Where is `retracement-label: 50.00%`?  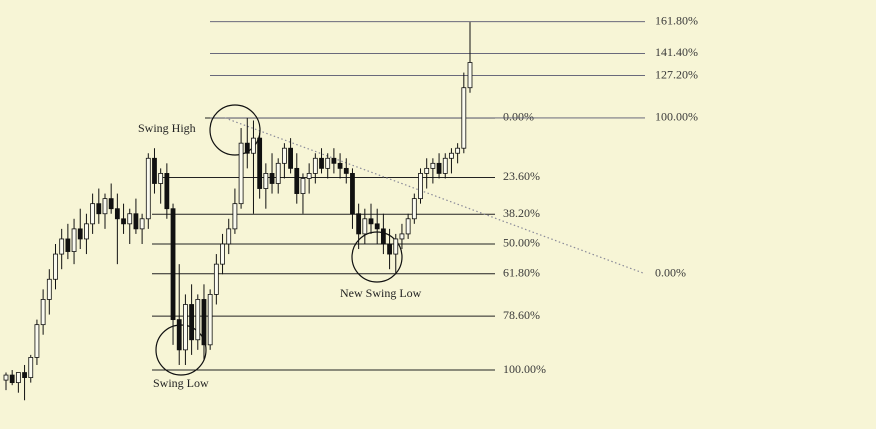 retracement-label: 50.00% is located at coordinates (521, 243).